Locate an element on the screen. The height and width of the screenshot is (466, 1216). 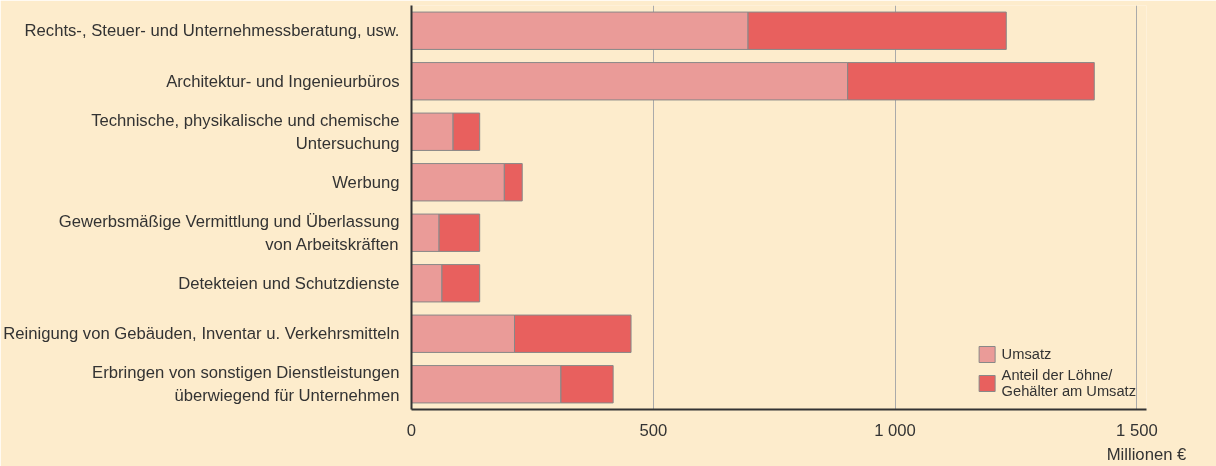
legend-label: Anteil der Löhne/ Gehälter am Umsatz is located at coordinates (1068, 383).